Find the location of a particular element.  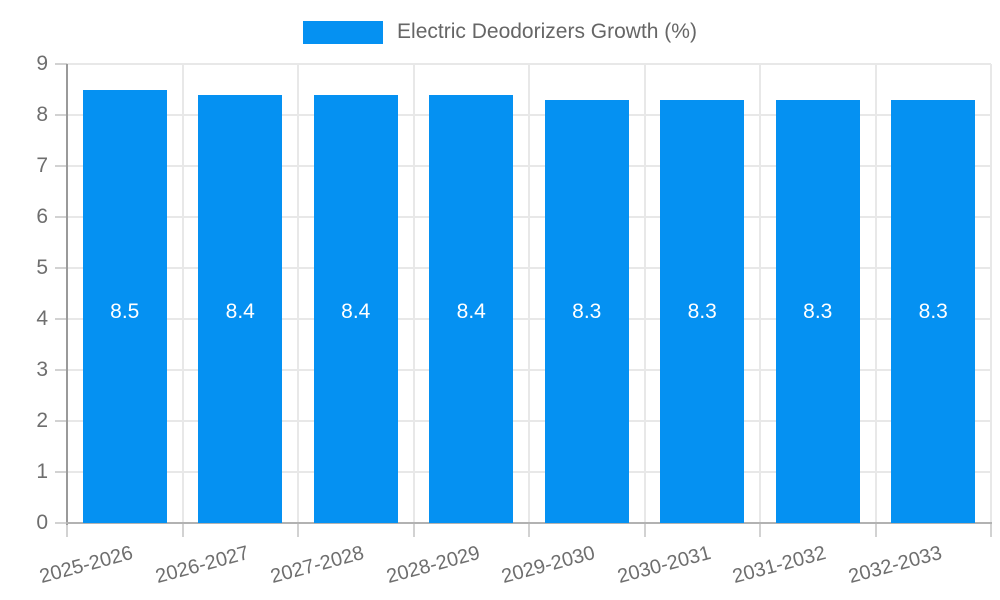

y-axis-label: 7 is located at coordinates (42, 165).